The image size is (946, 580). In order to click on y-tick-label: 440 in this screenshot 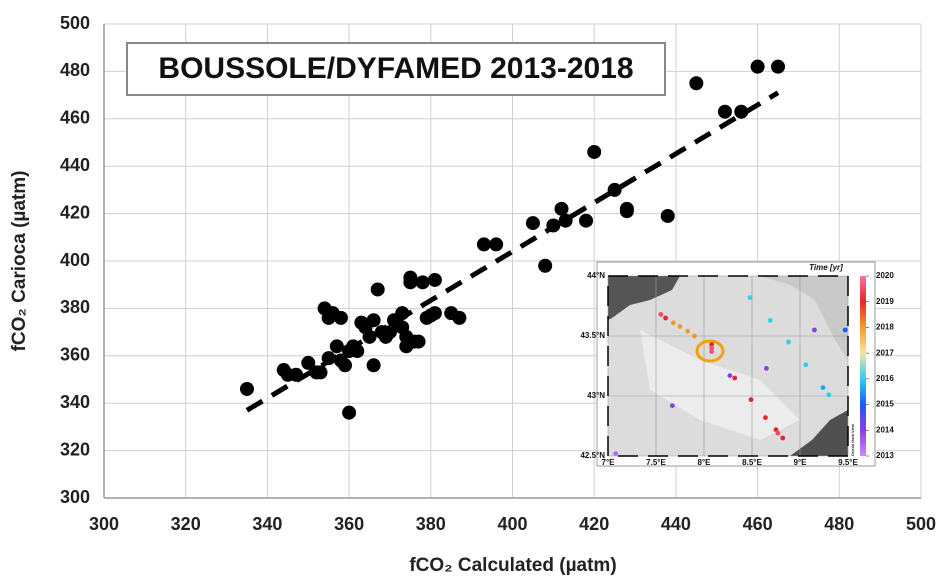, I will do `click(75, 165)`.